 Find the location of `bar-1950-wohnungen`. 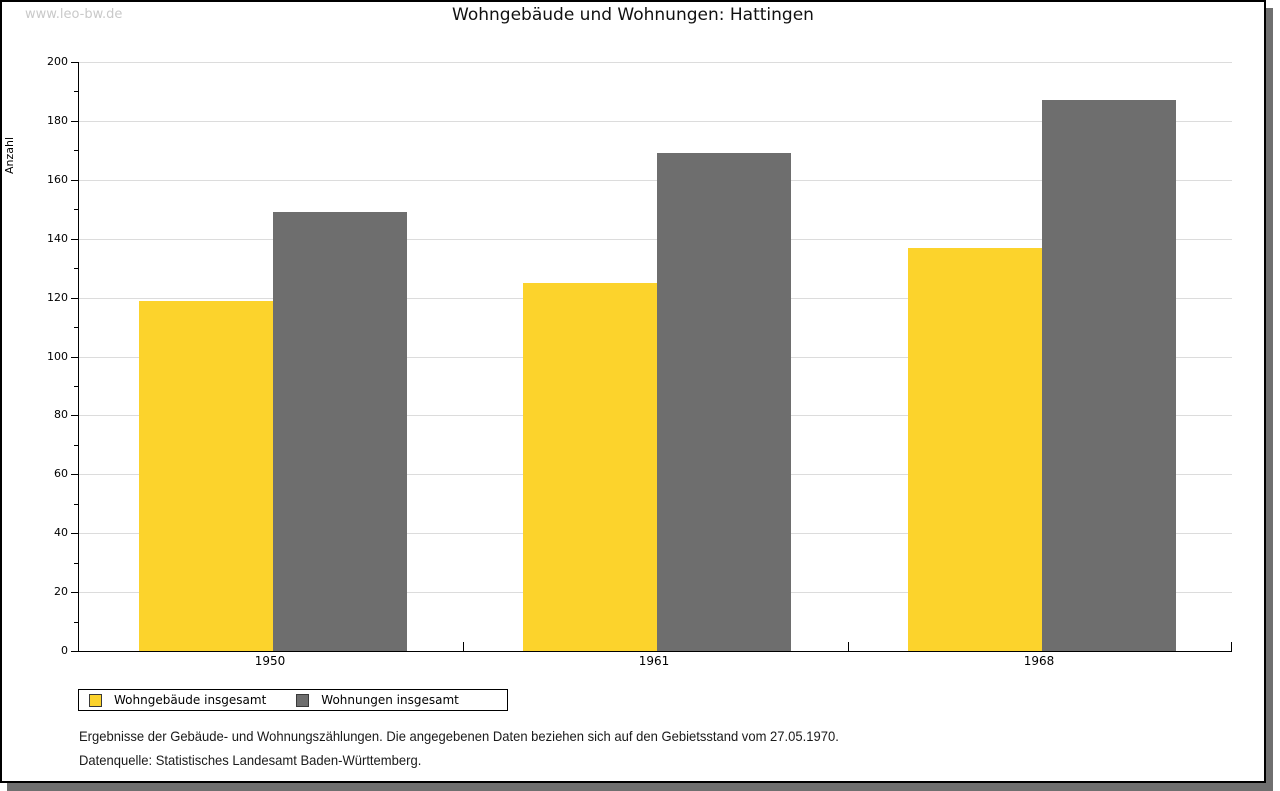

bar-1950-wohnungen is located at coordinates (340, 431).